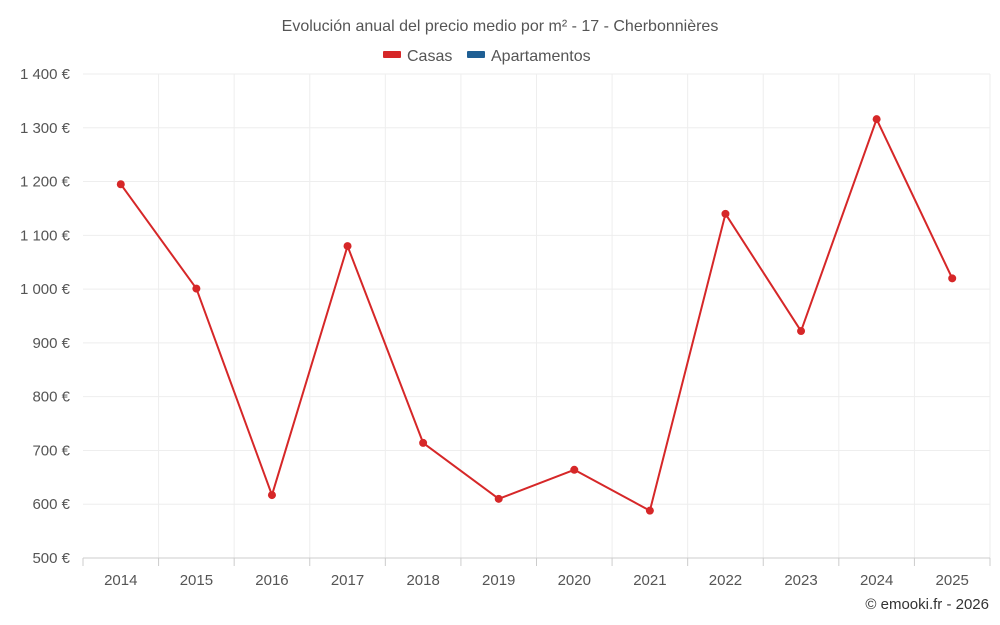 The height and width of the screenshot is (625, 1000). What do you see at coordinates (800, 580) in the screenshot?
I see `x-tick-label: 2023` at bounding box center [800, 580].